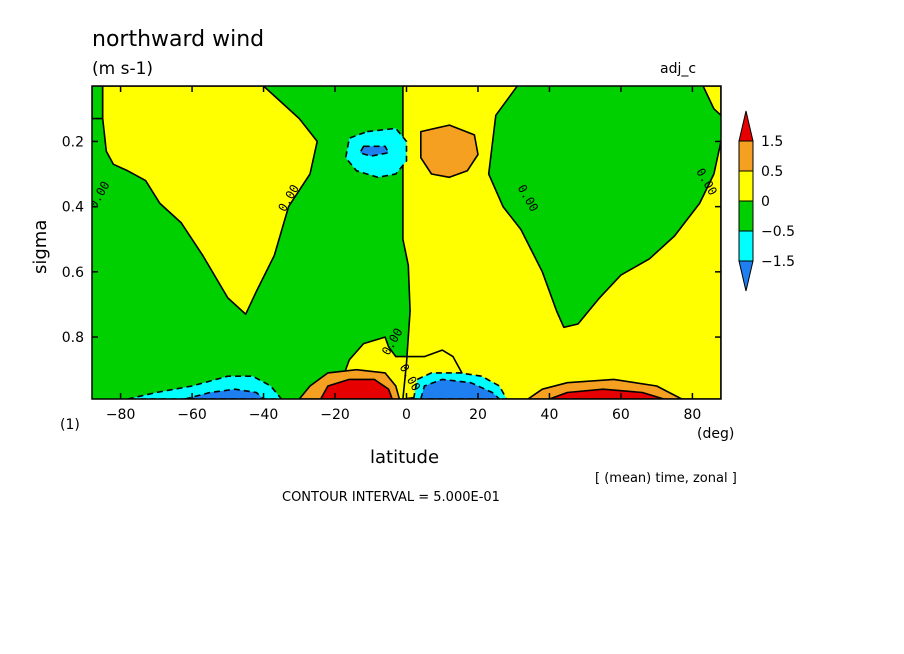 The width and height of the screenshot is (904, 654). I want to click on colorbar-level-label: 0, so click(765, 202).